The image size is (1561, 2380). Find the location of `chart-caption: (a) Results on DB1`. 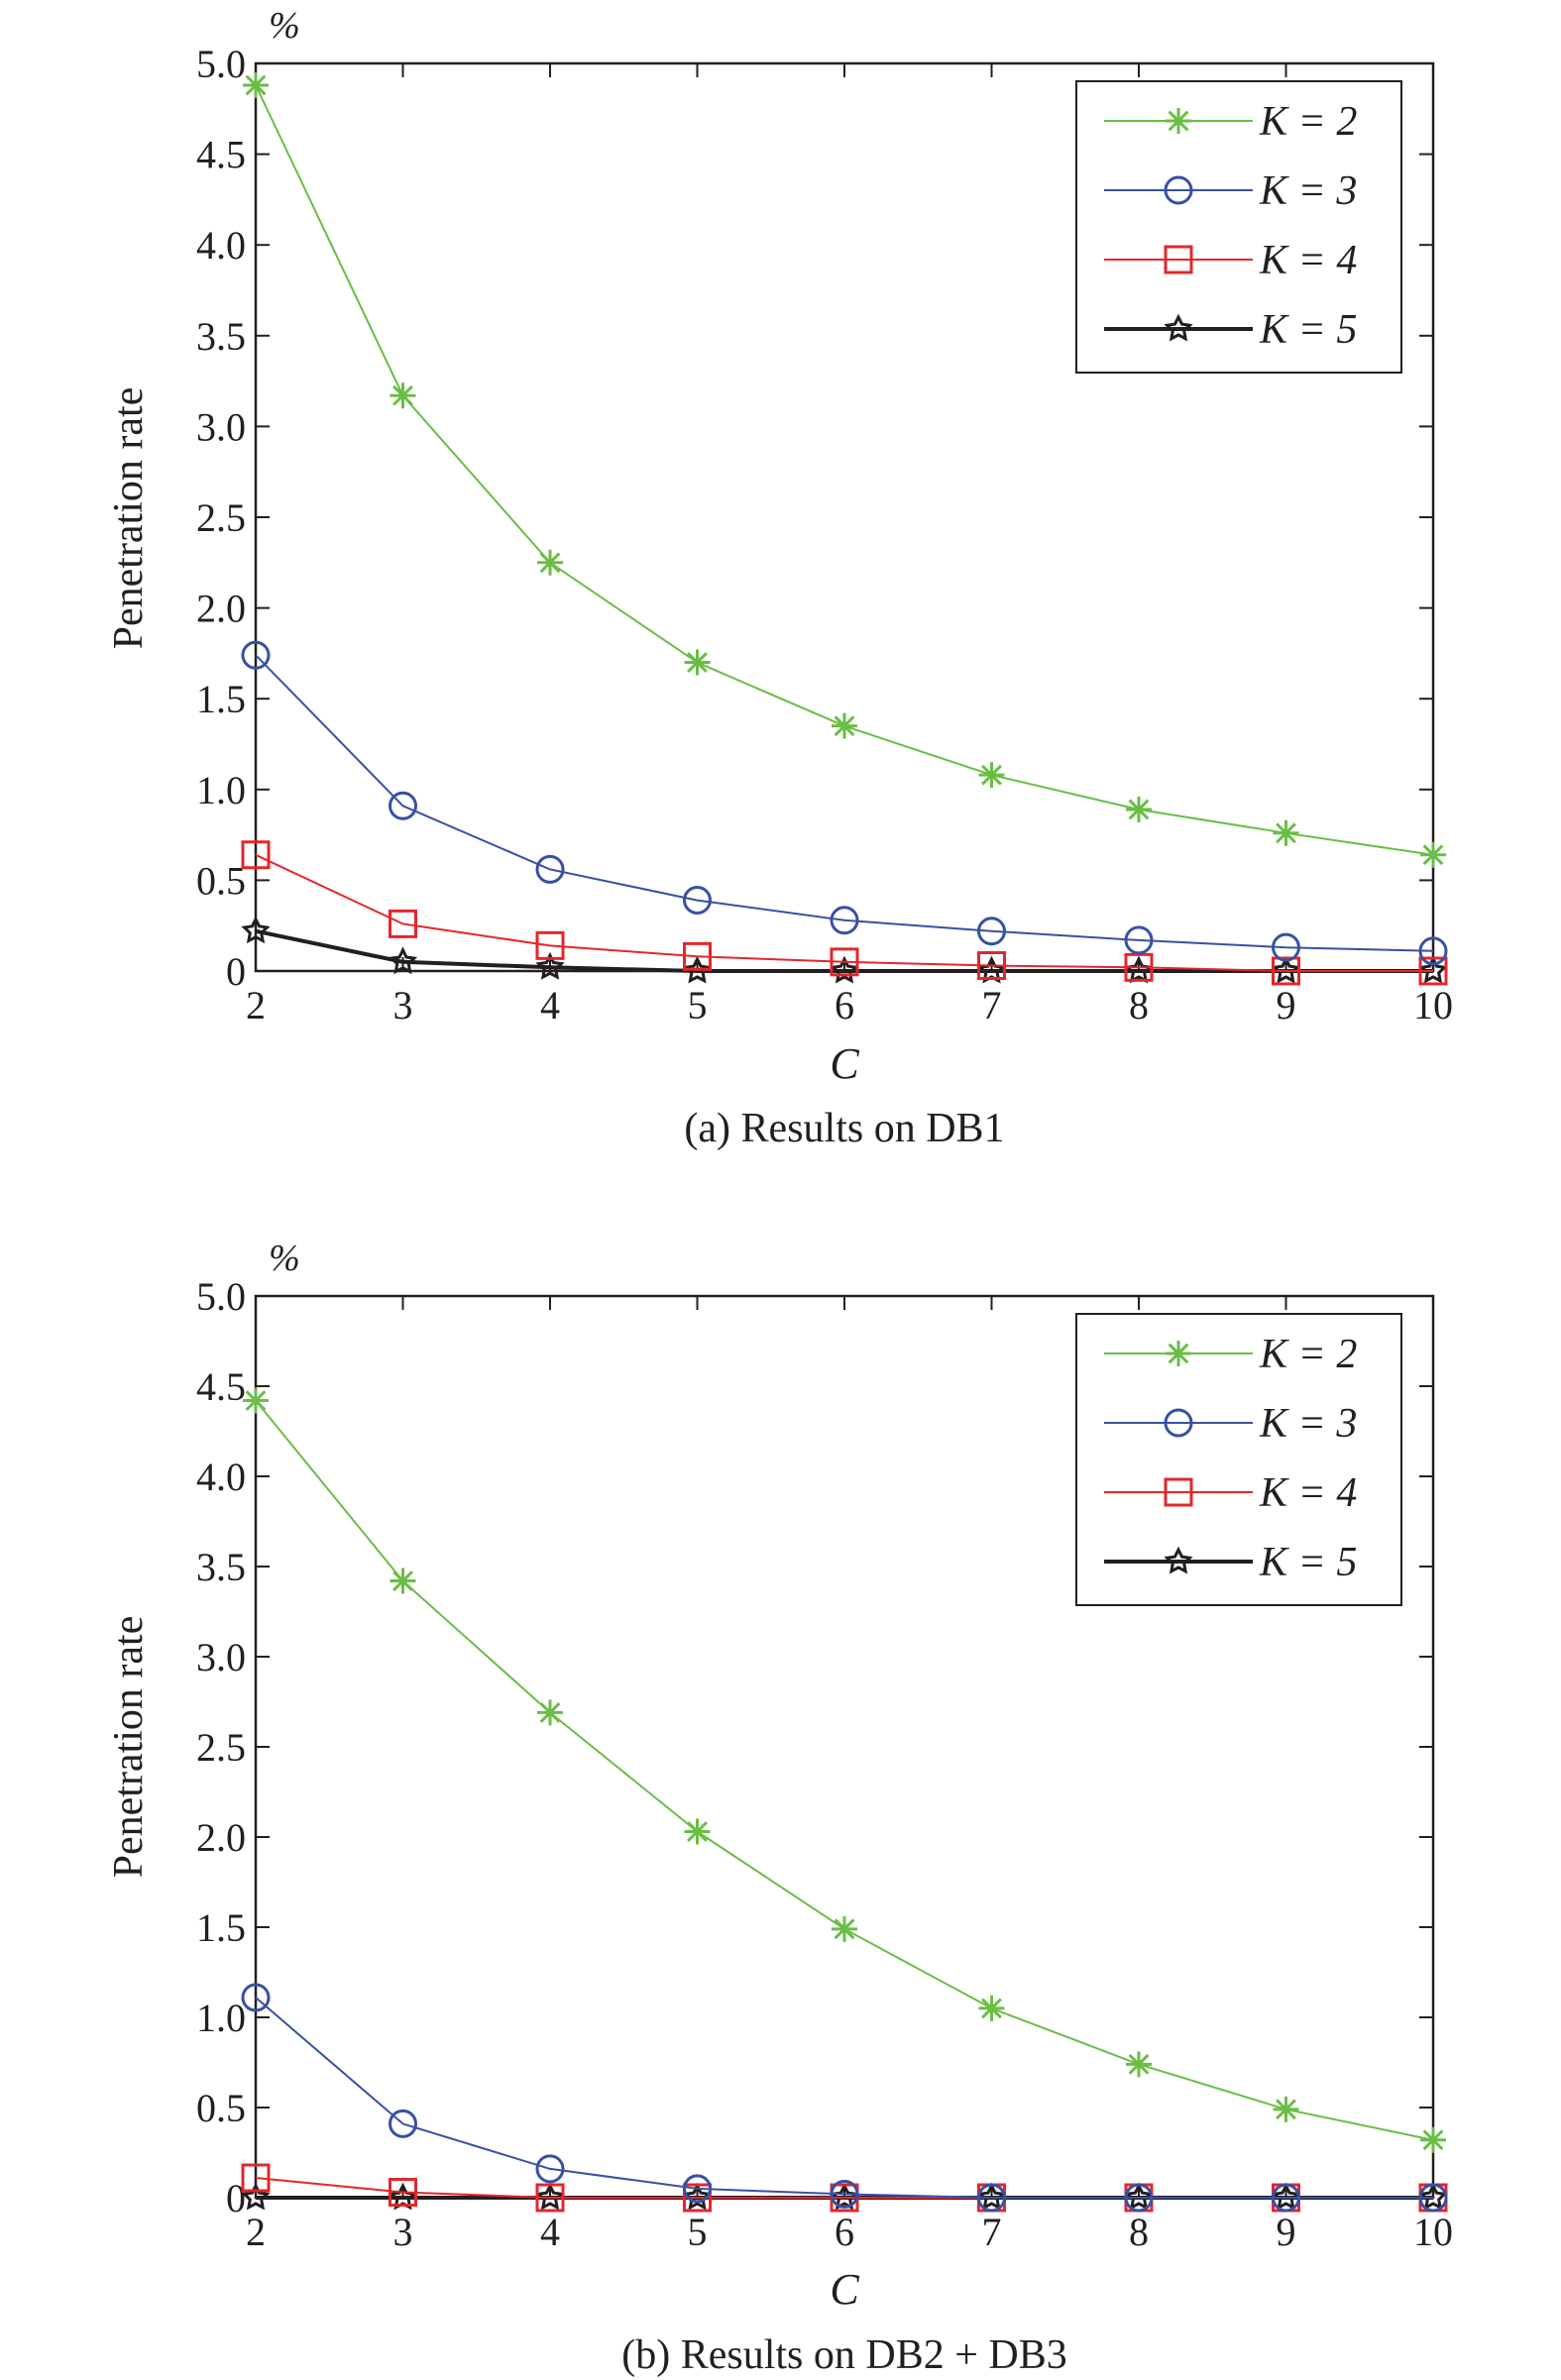

chart-caption: (a) Results on DB1 is located at coordinates (844, 1128).